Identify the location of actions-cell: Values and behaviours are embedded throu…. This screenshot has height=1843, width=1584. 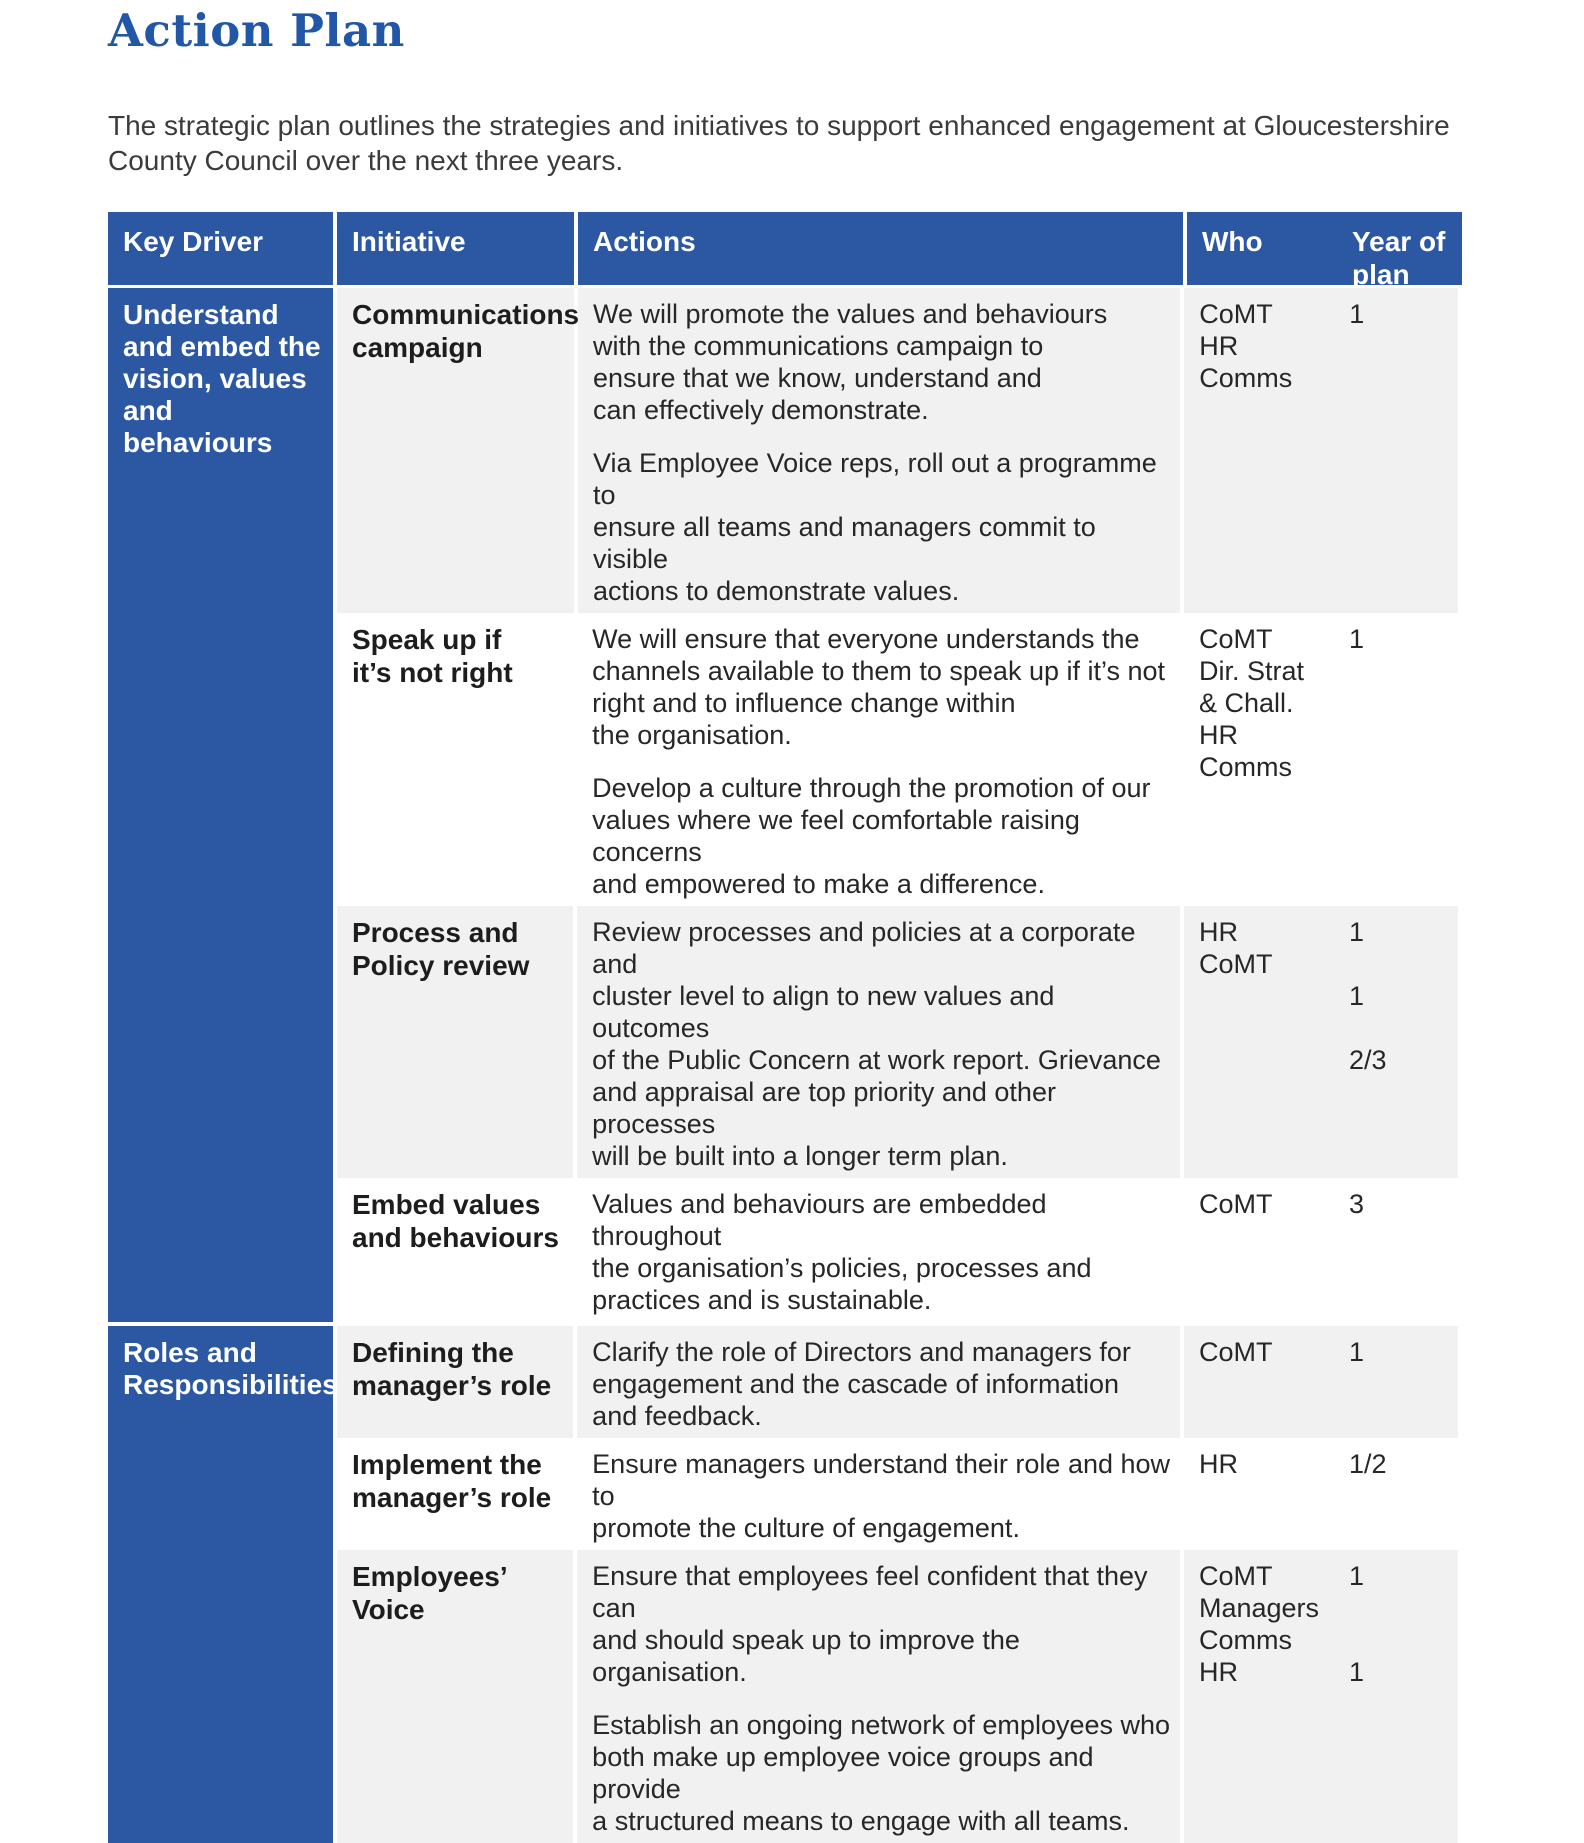
(878, 1250).